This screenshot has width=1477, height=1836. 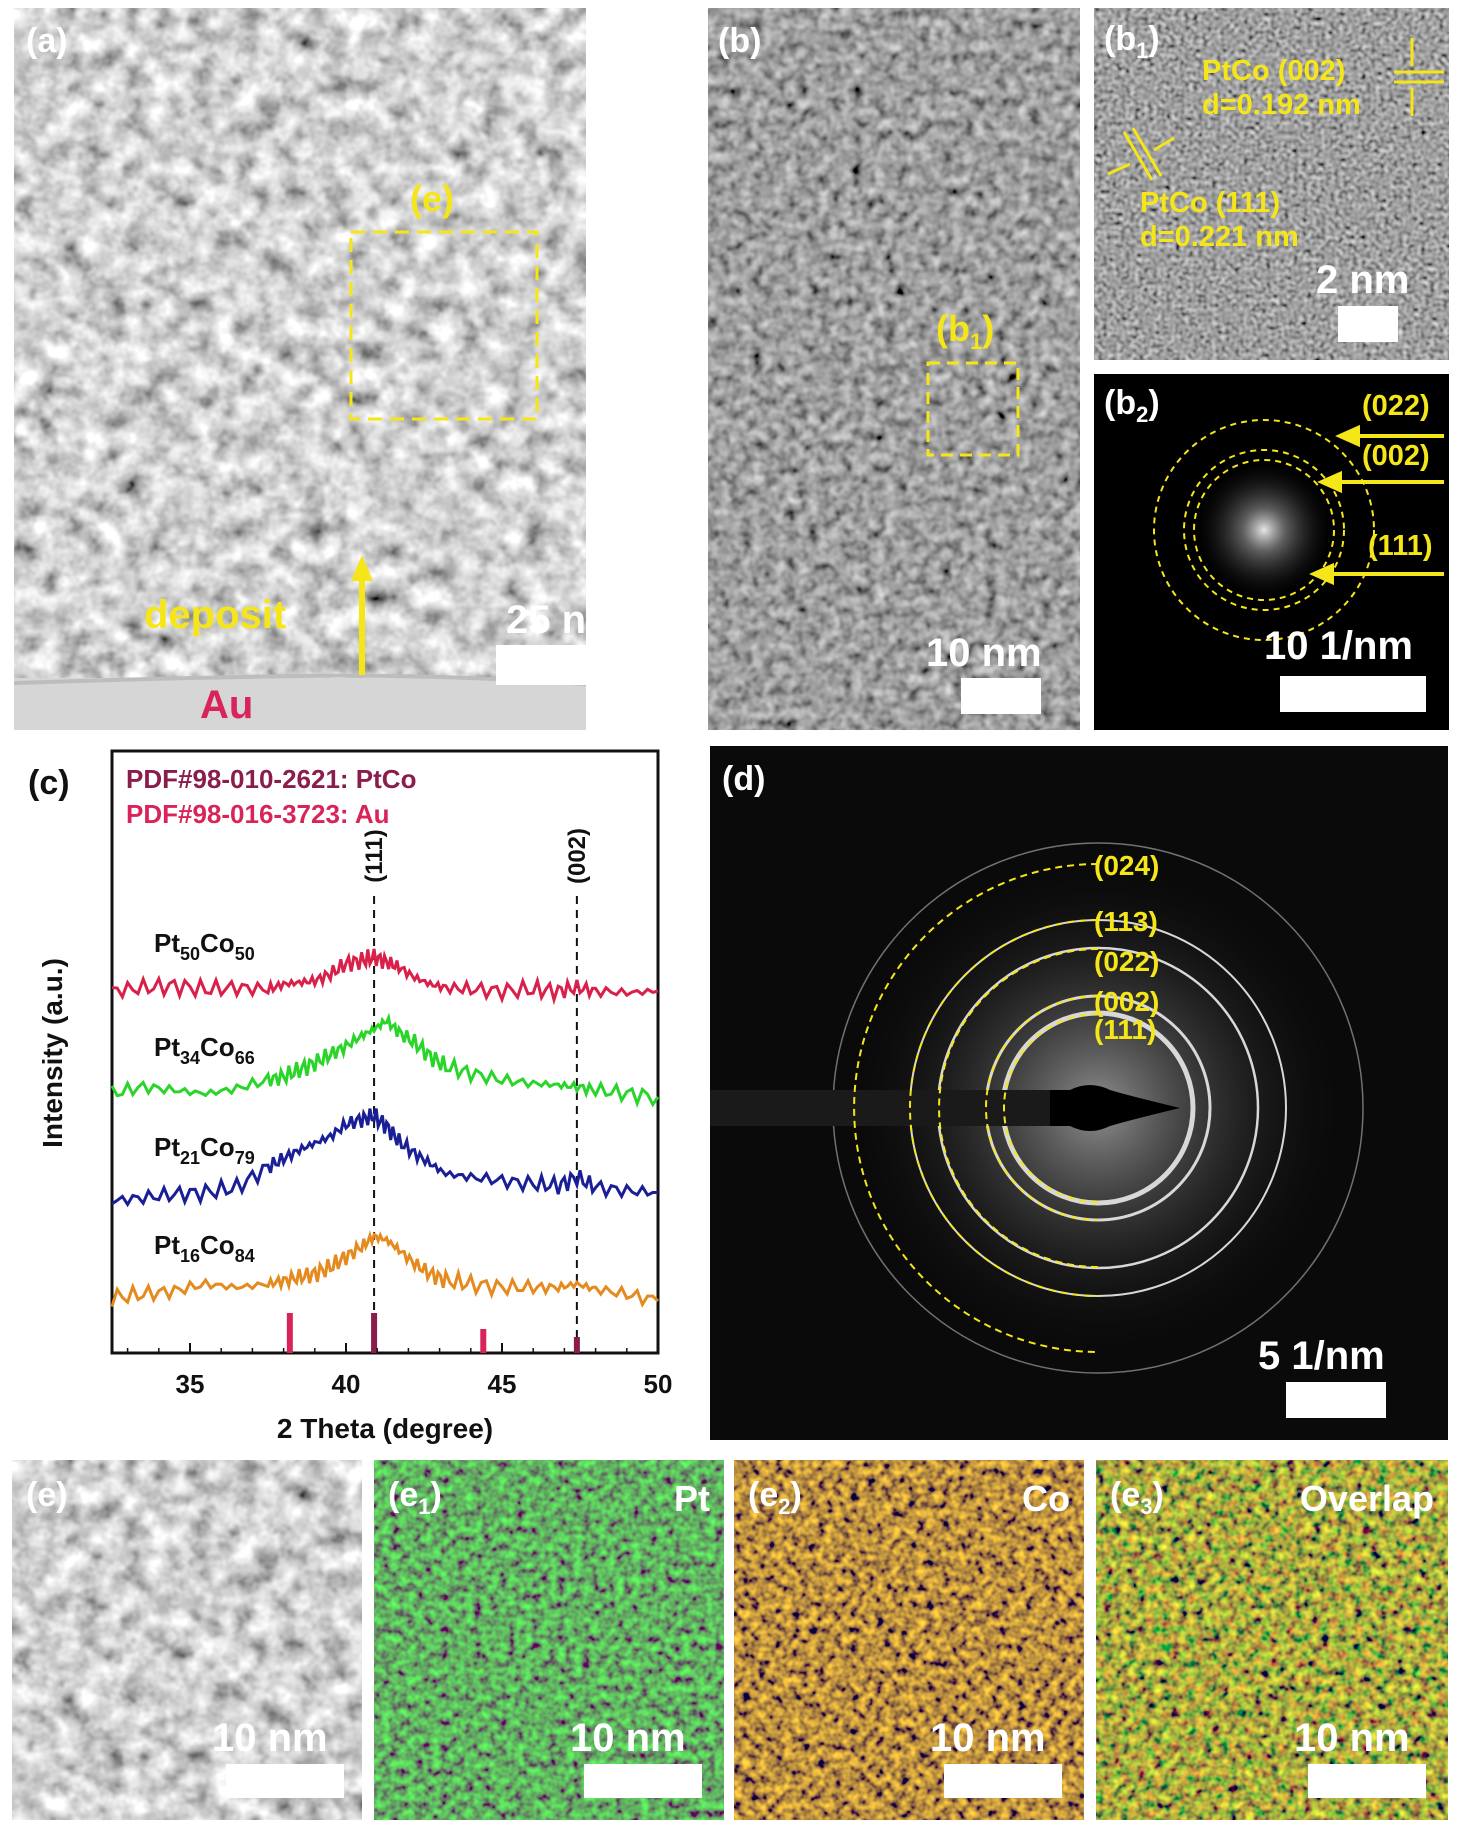 I want to click on panel-e1-pt-map: (e1) Pt 10 nm, so click(x=549, y=1640).